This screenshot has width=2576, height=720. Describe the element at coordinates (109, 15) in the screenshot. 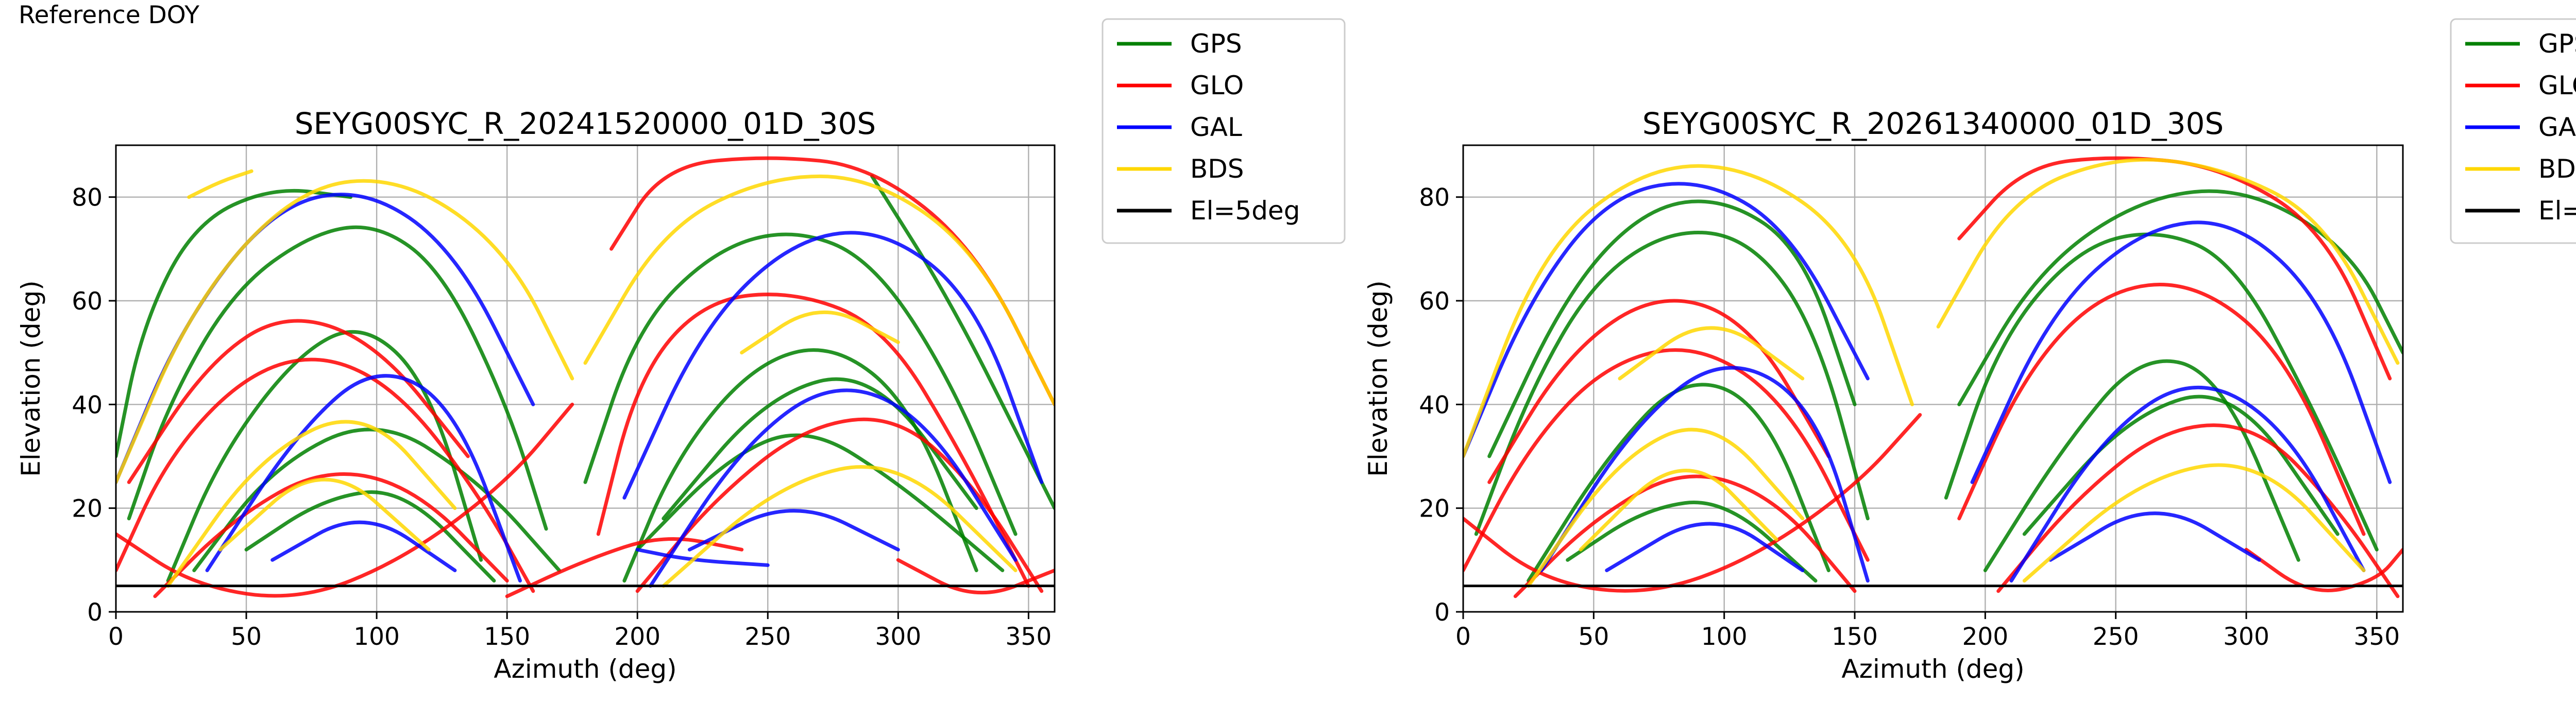

I see `figure-header: Reference DOY` at that location.